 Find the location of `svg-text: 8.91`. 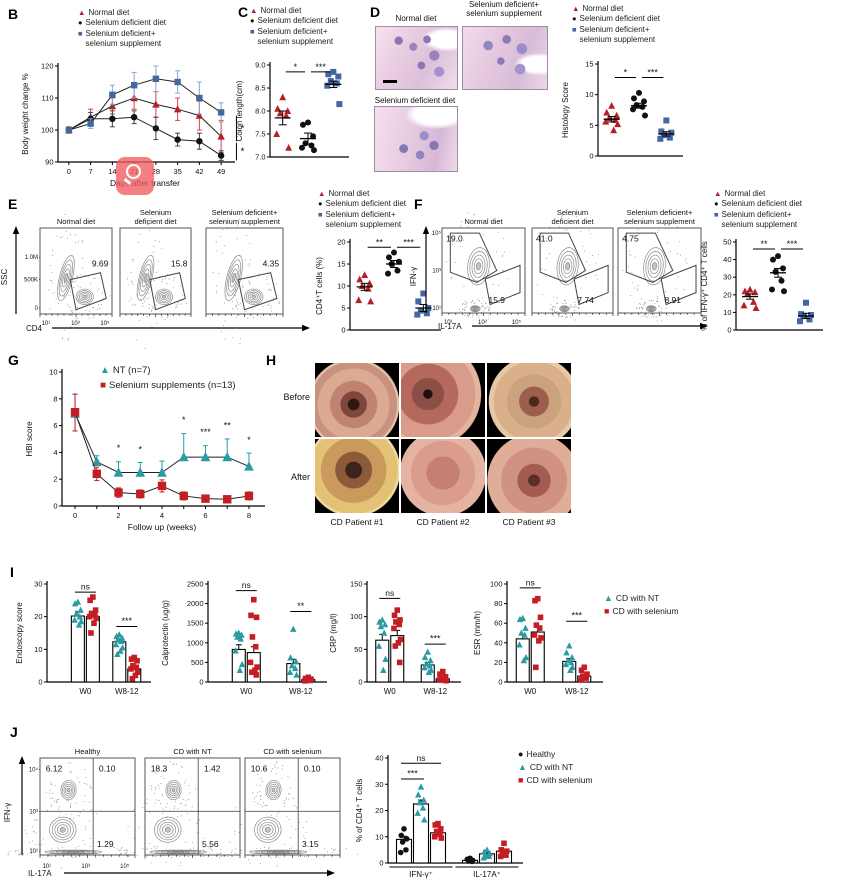

svg-text: 8.91 is located at coordinates (672, 300).